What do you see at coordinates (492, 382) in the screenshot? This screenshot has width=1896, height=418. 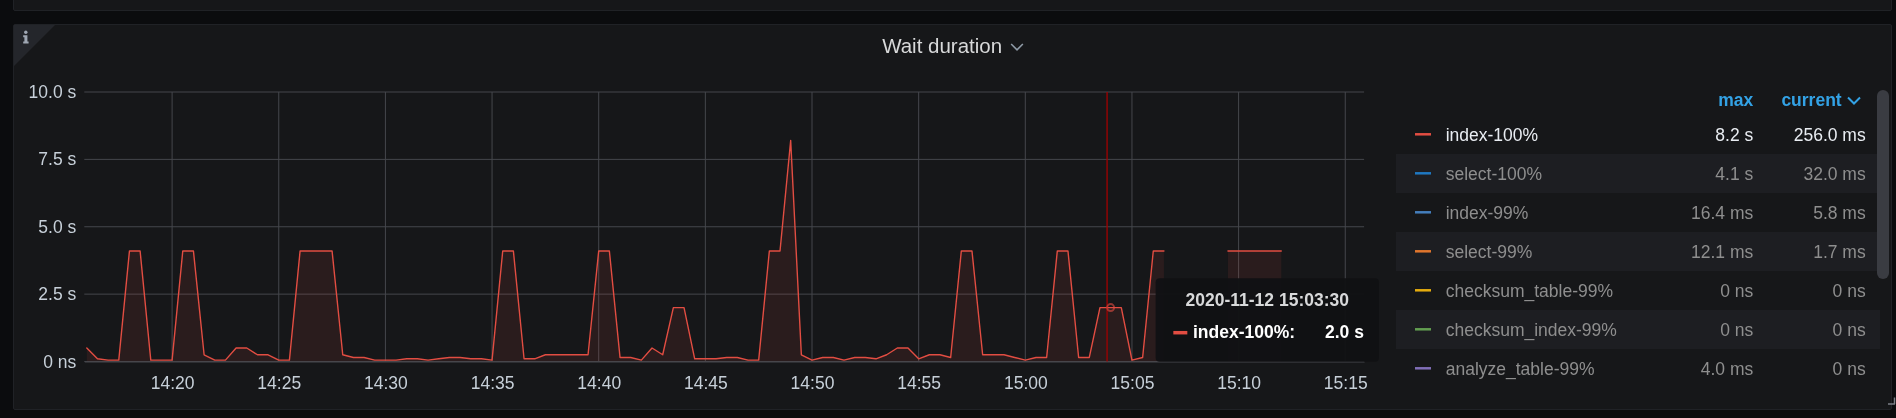 I see `x-tick-label: 14:35` at bounding box center [492, 382].